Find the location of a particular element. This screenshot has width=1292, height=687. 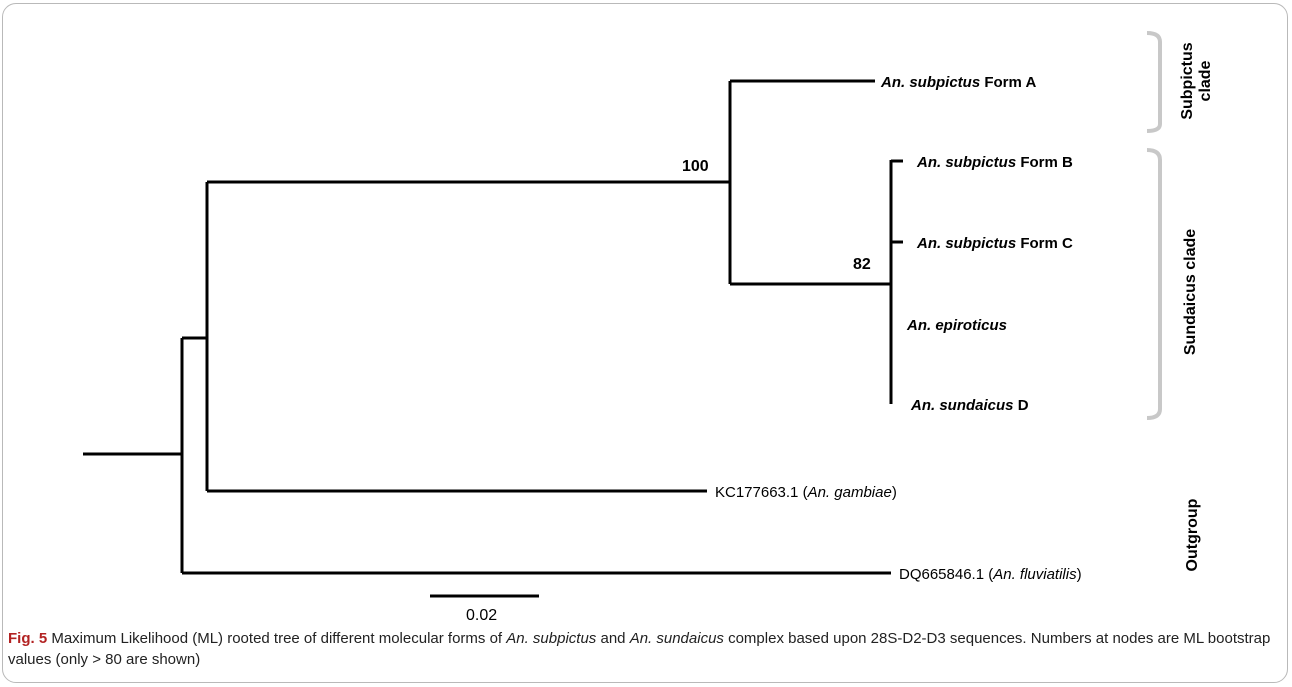

subpictus-bracket is located at coordinates (1154, 82).